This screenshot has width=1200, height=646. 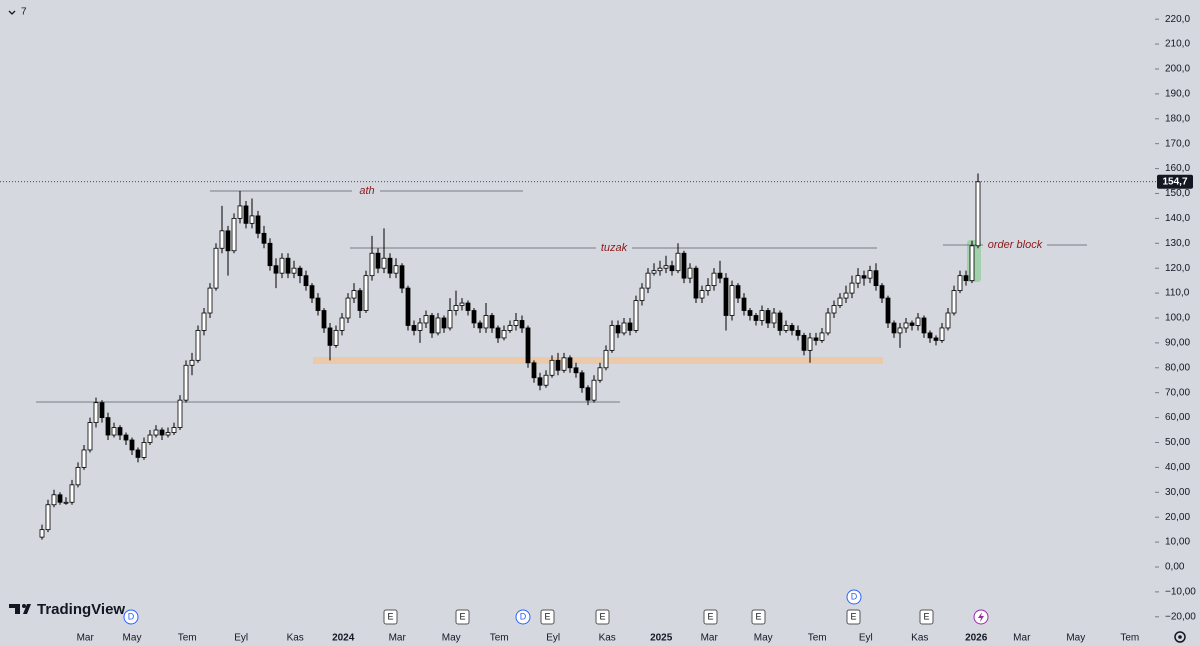 What do you see at coordinates (1177, 268) in the screenshot?
I see `y-tick-label: 120,0` at bounding box center [1177, 268].